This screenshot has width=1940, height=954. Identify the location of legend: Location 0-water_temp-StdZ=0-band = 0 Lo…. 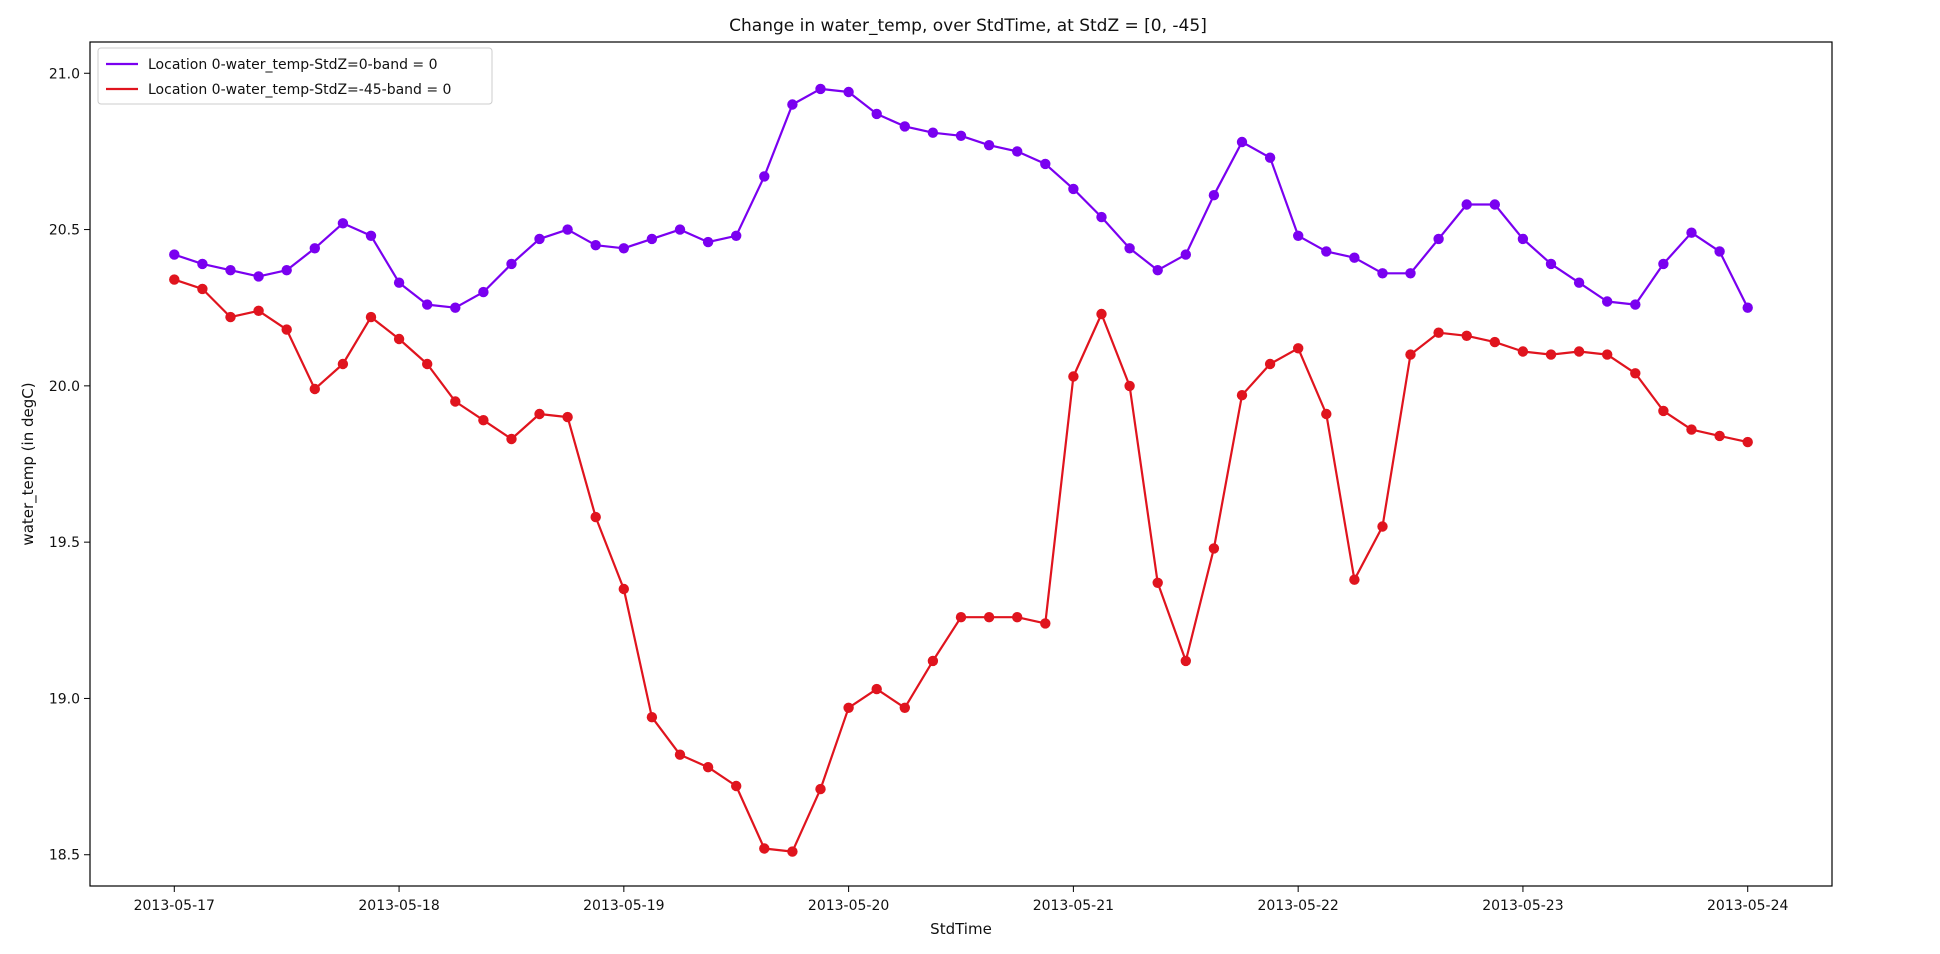
(295, 76).